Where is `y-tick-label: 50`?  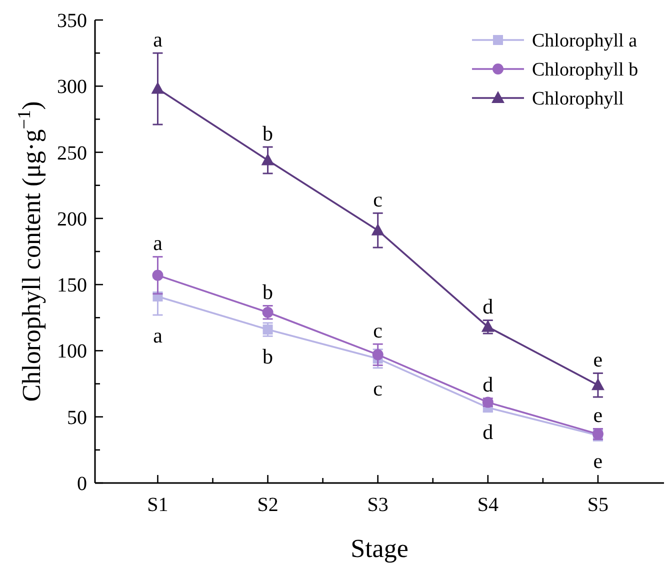 y-tick-label: 50 is located at coordinates (77, 417).